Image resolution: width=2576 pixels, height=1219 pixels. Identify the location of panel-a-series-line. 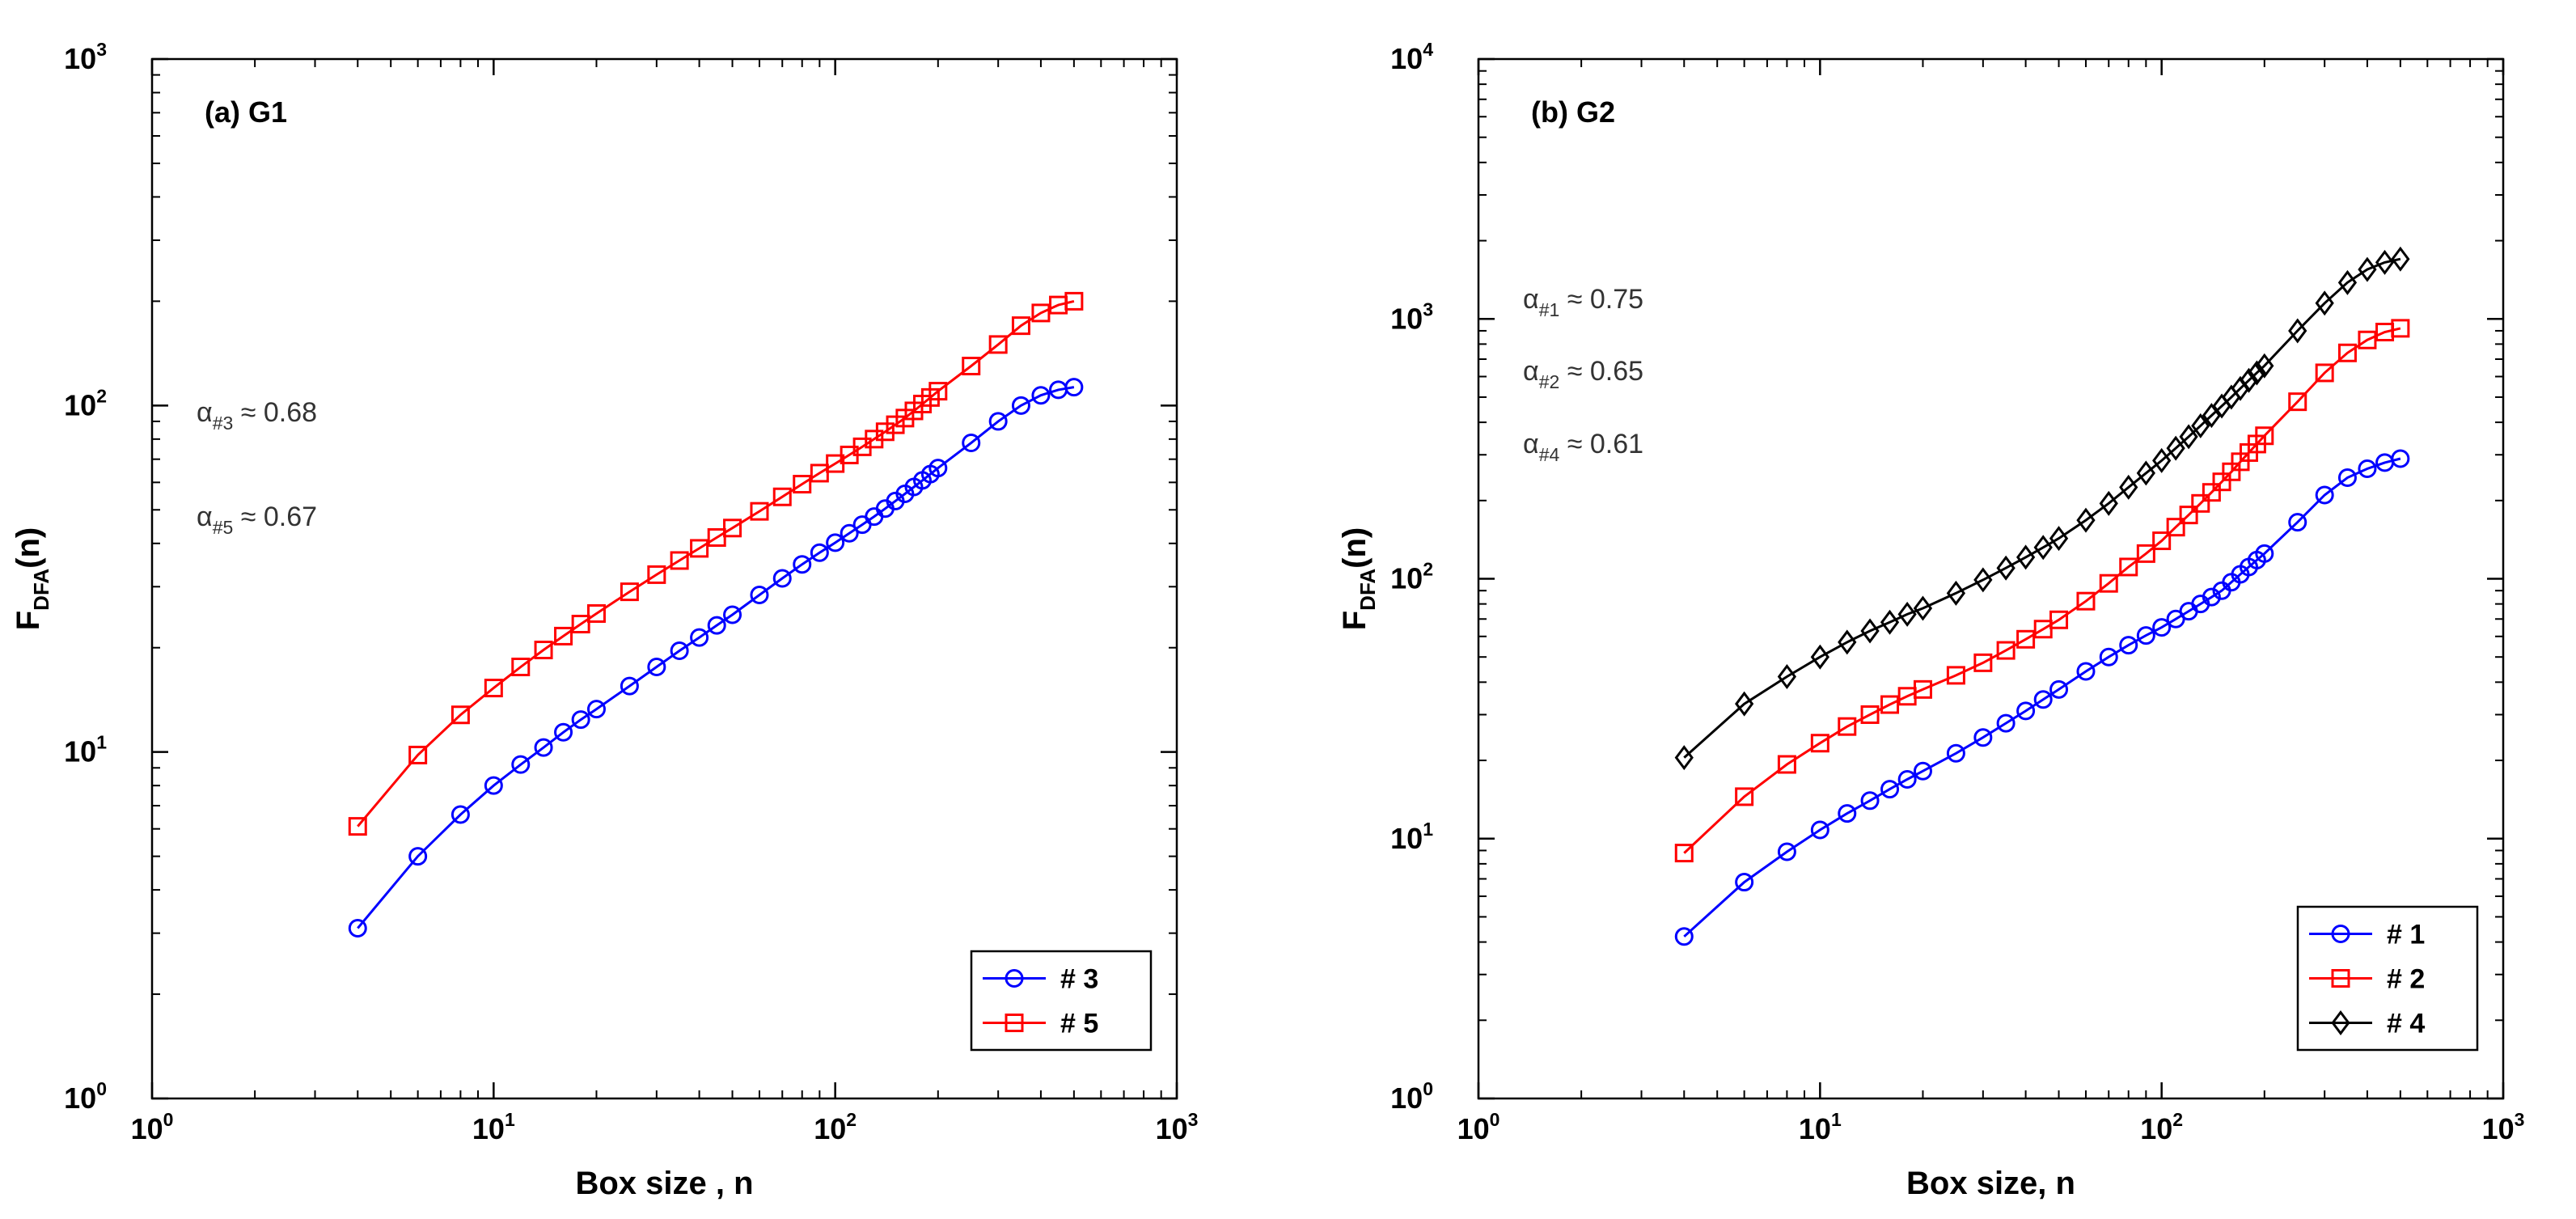
(716, 658).